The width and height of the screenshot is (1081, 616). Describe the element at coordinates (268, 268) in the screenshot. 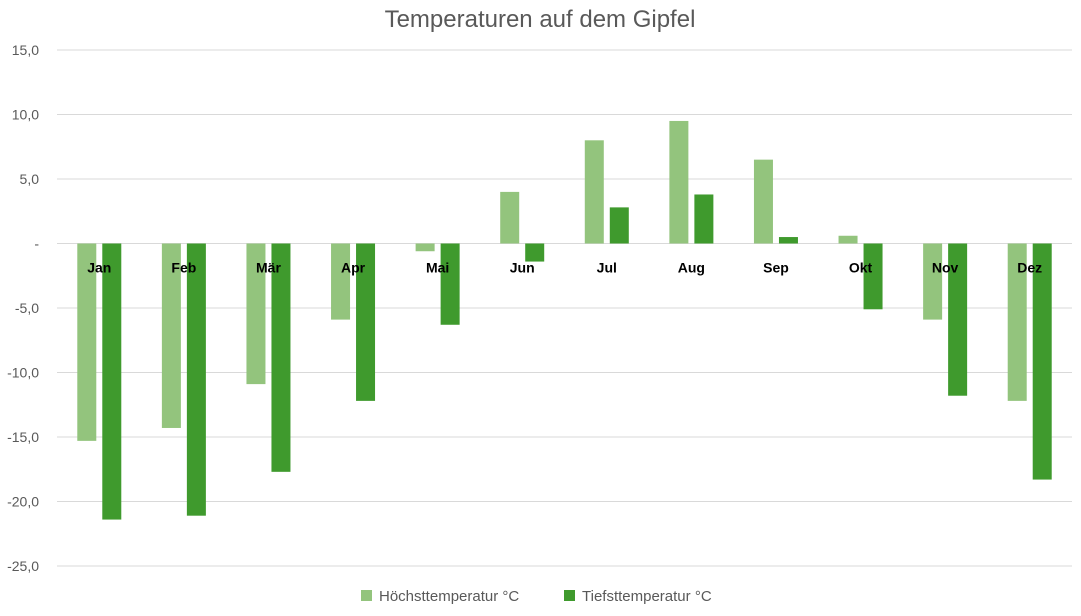

I see `x-category-label: Mär` at that location.